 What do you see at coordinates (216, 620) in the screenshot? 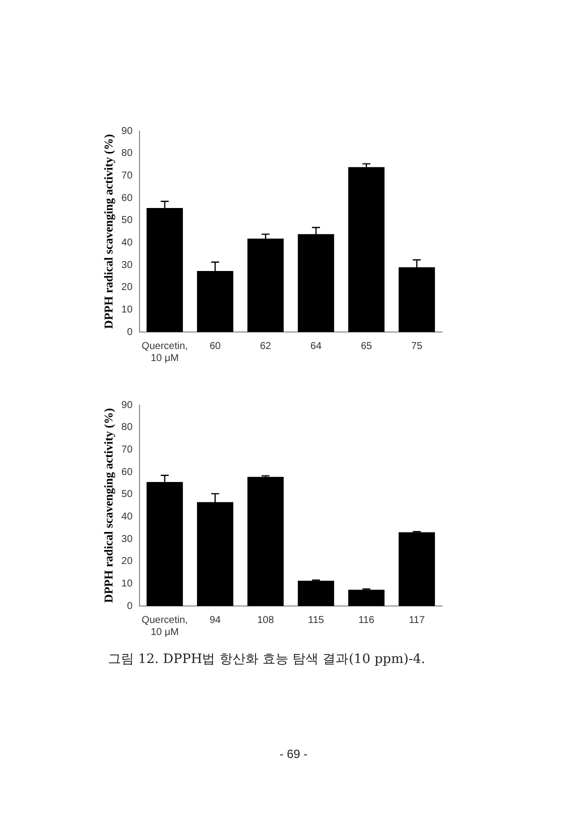
I see `x-tick-label: 94` at bounding box center [216, 620].